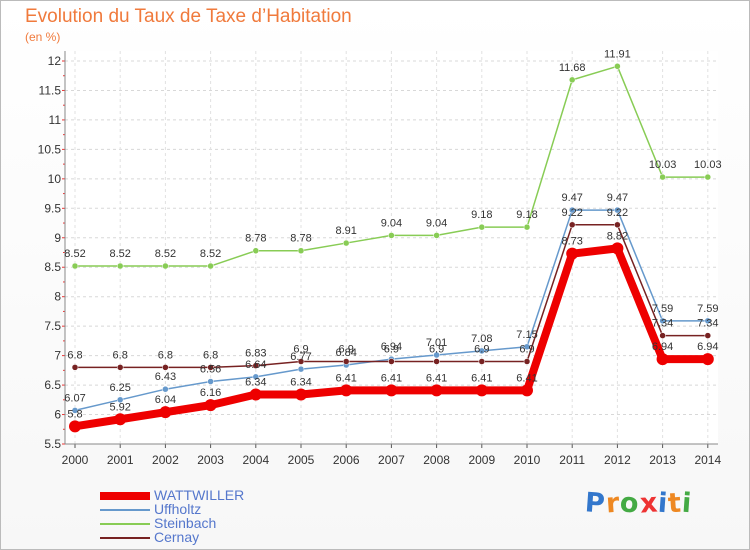  I want to click on data-label-uffholtz: 6.84, so click(345, 353).